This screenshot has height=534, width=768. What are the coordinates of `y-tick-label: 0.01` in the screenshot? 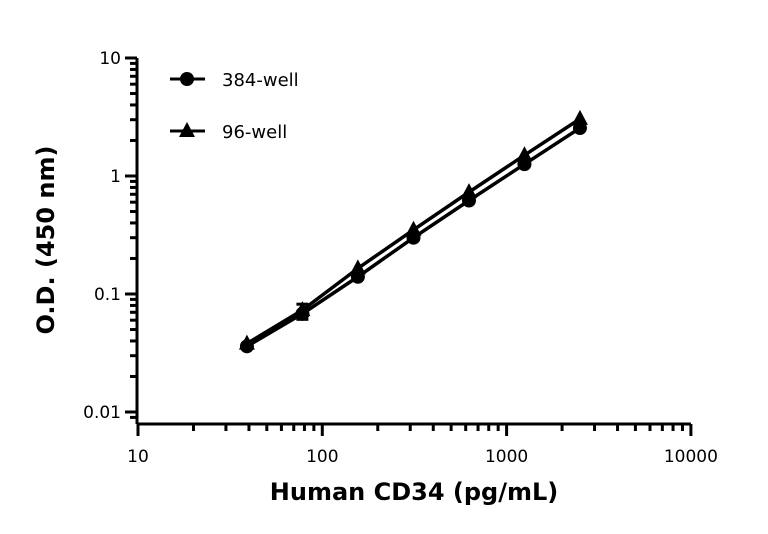 It's located at (102, 413).